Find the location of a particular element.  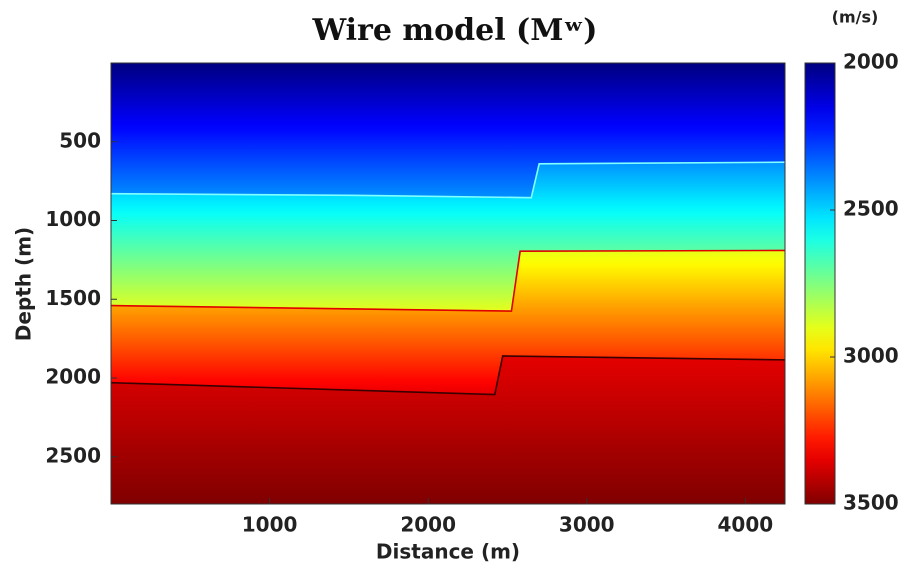

y-tick-label: 1500 is located at coordinates (73, 298).